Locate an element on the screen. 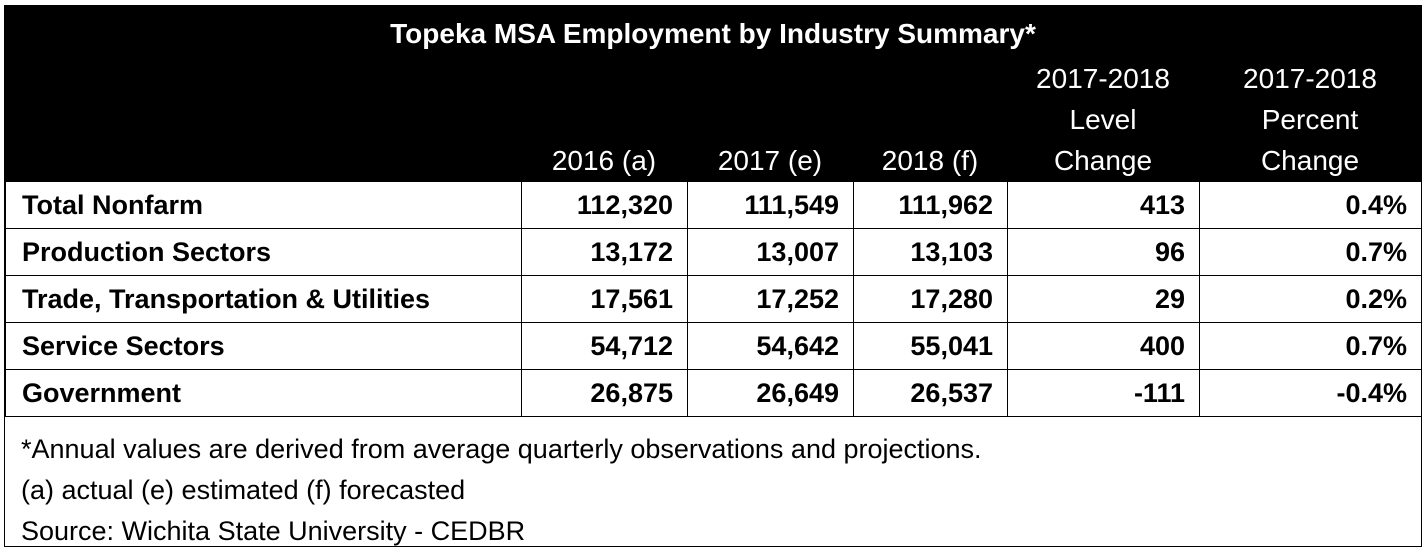 The width and height of the screenshot is (1427, 552). column-header-2016: 2016 (a) is located at coordinates (604, 160).